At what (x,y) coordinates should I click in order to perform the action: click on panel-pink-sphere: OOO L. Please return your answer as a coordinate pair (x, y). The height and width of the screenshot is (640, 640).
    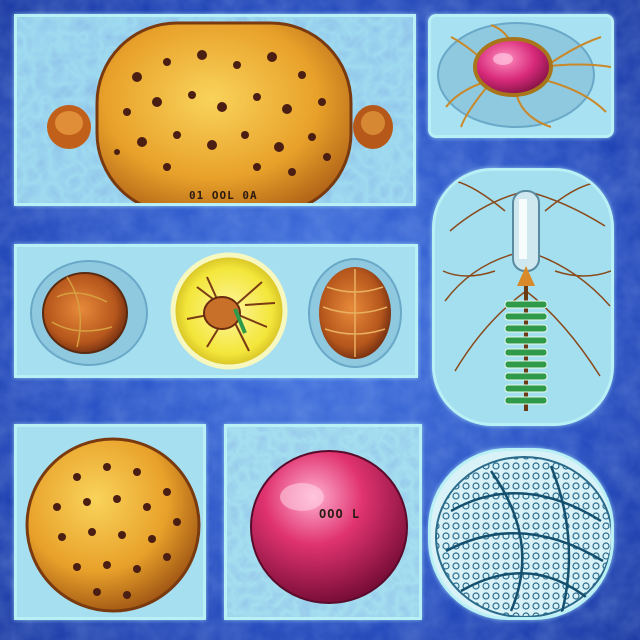
    Looking at the image, I should click on (323, 522).